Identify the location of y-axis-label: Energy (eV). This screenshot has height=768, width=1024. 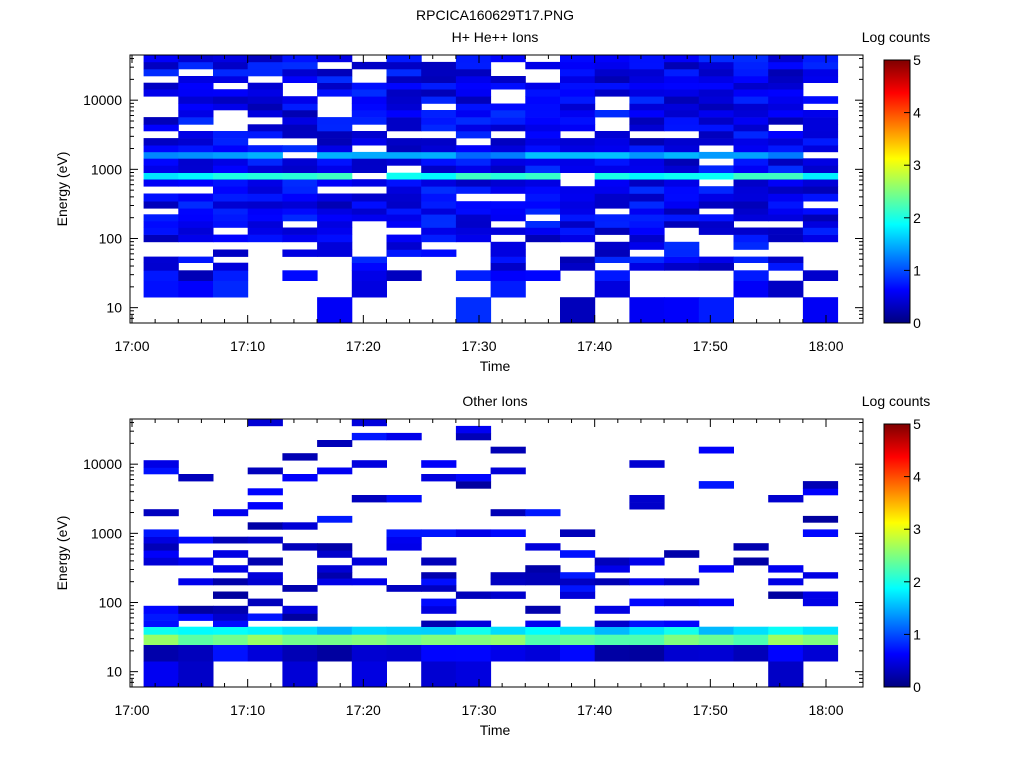
(62, 553).